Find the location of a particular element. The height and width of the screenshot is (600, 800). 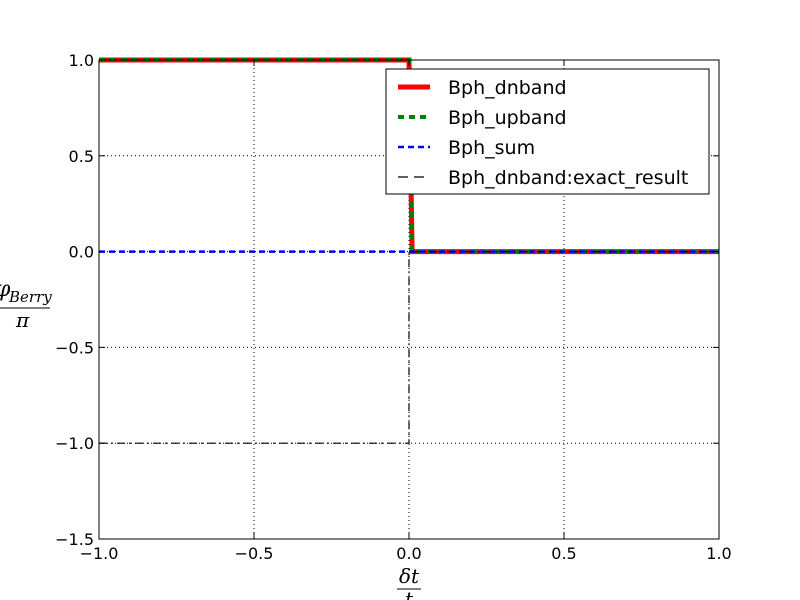

x-label-denominator: t is located at coordinates (409, 593).